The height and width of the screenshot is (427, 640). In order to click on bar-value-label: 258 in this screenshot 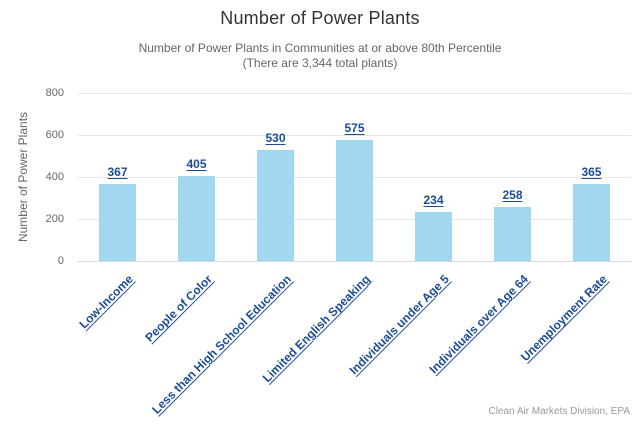, I will do `click(512, 194)`.